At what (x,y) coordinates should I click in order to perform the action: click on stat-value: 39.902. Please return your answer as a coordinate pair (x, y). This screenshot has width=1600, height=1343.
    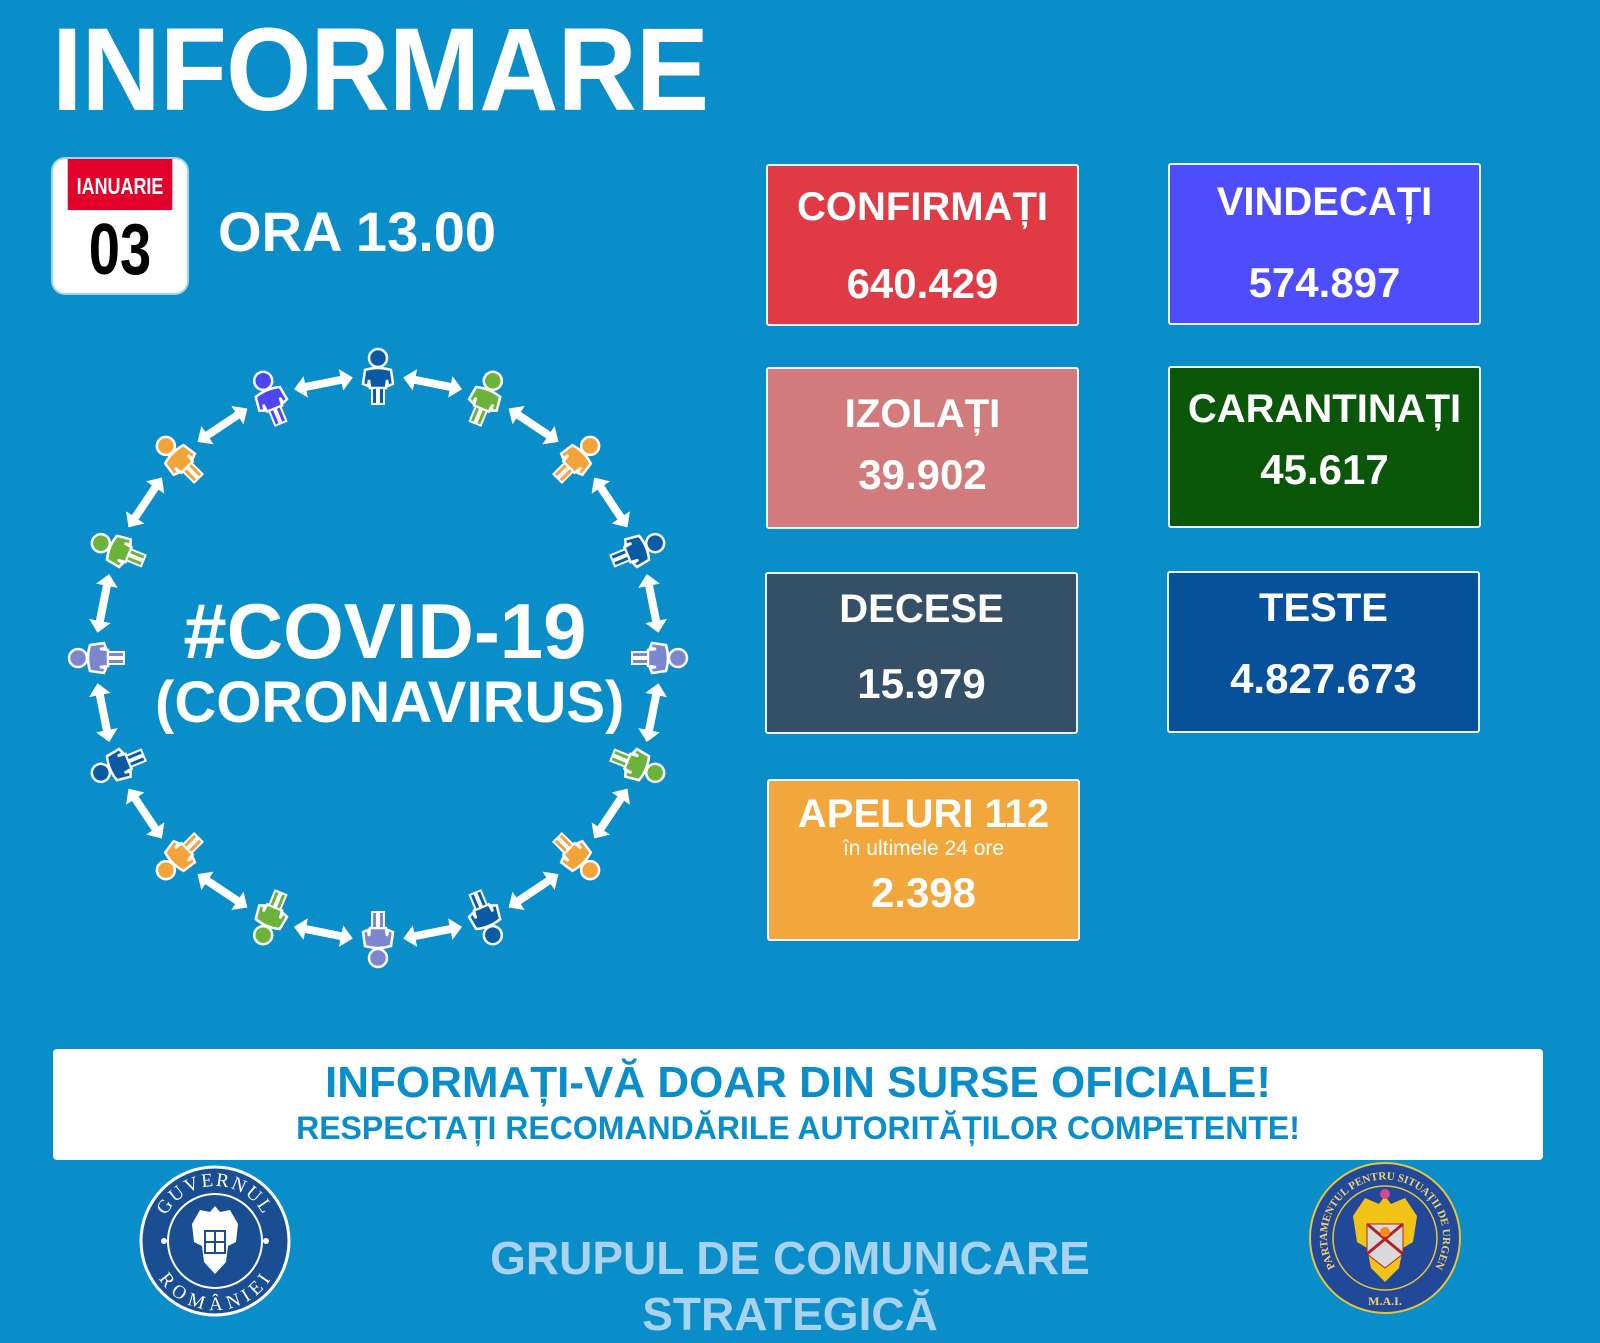
    Looking at the image, I should click on (922, 474).